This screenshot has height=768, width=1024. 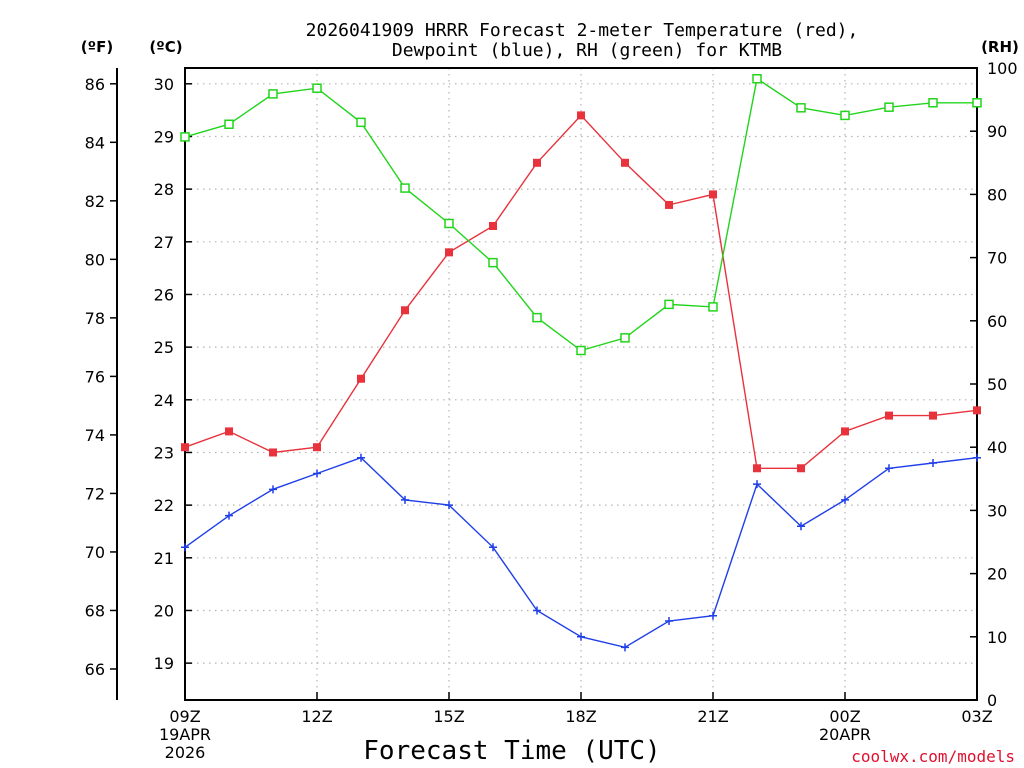 I want to click on x-tick-label: 12Z, so click(x=316, y=716).